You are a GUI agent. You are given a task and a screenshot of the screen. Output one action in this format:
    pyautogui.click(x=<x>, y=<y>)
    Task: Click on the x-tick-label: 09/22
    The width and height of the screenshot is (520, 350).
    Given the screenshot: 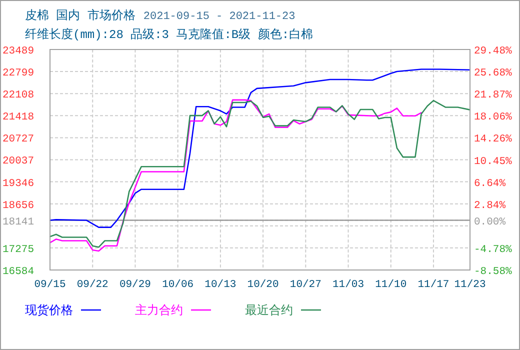 What is the action you would take?
    pyautogui.click(x=92, y=285)
    